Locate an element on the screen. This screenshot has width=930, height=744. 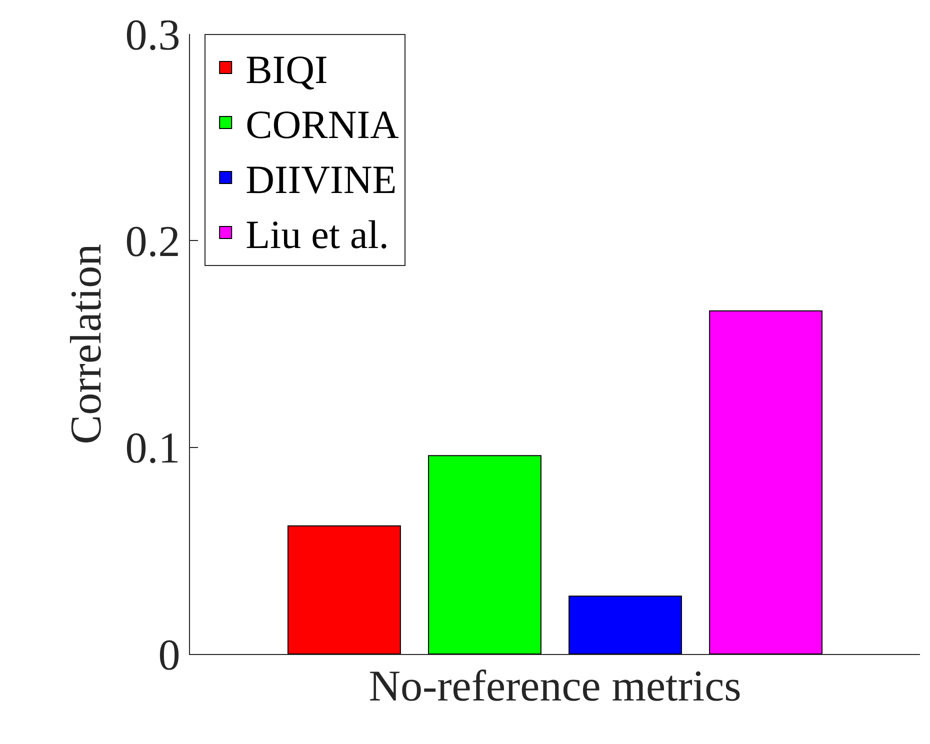
legend-label: BIQI is located at coordinates (287, 69).